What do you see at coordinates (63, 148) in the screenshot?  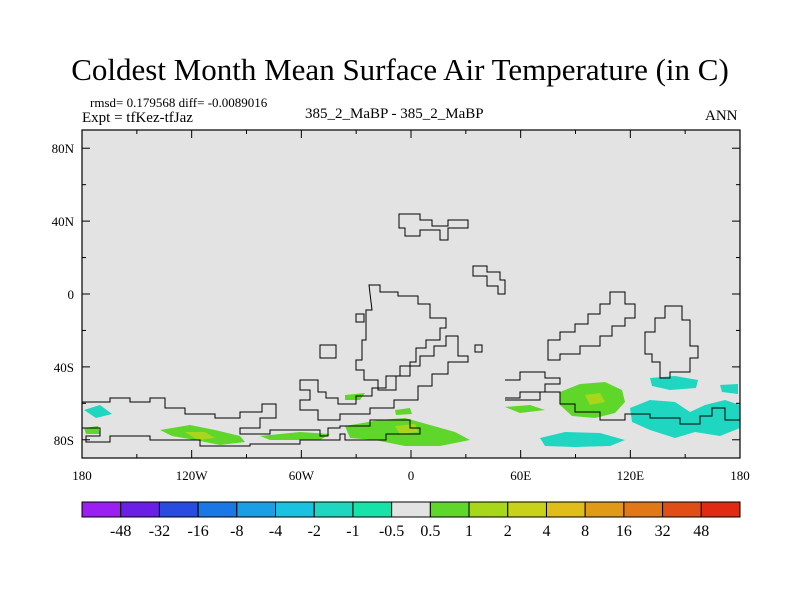 I see `y-tick-label: 80N` at bounding box center [63, 148].